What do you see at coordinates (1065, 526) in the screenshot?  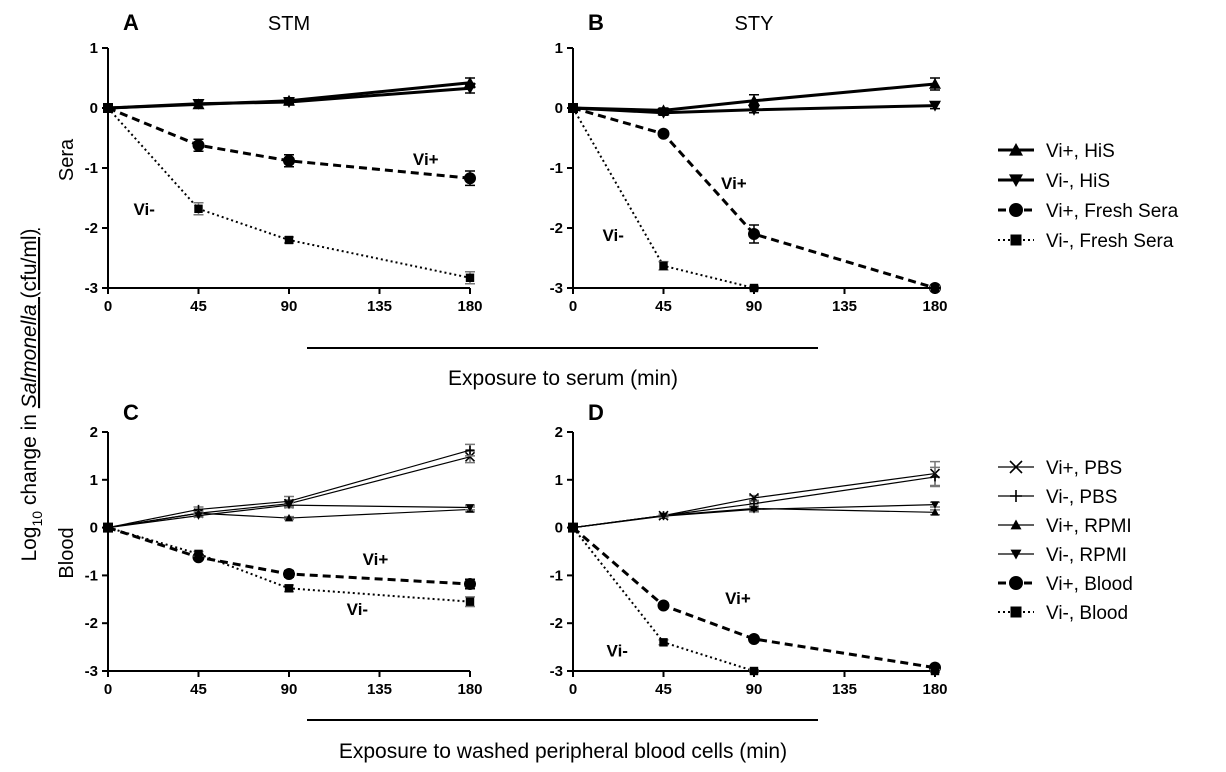 I see `legend-item: Vi+, RPMI` at bounding box center [1065, 526].